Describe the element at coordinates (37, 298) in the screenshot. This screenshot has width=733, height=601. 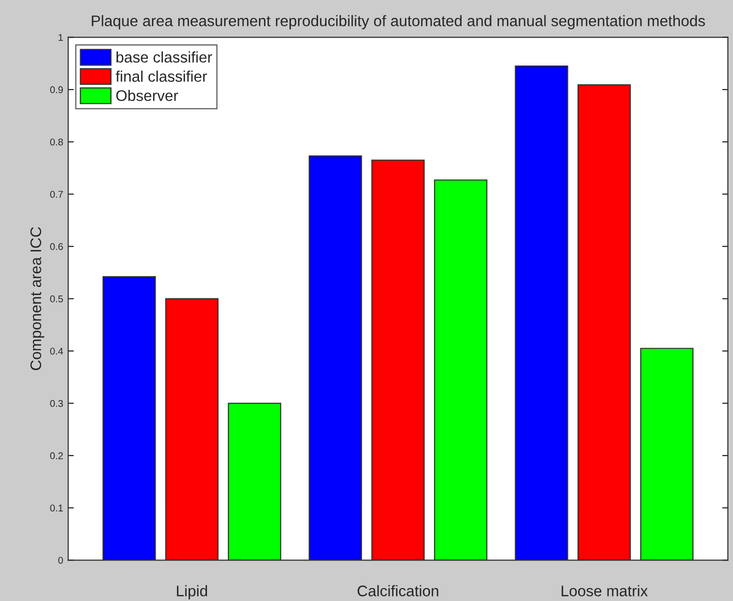
I see `y-axis-title: Component area ICC` at that location.